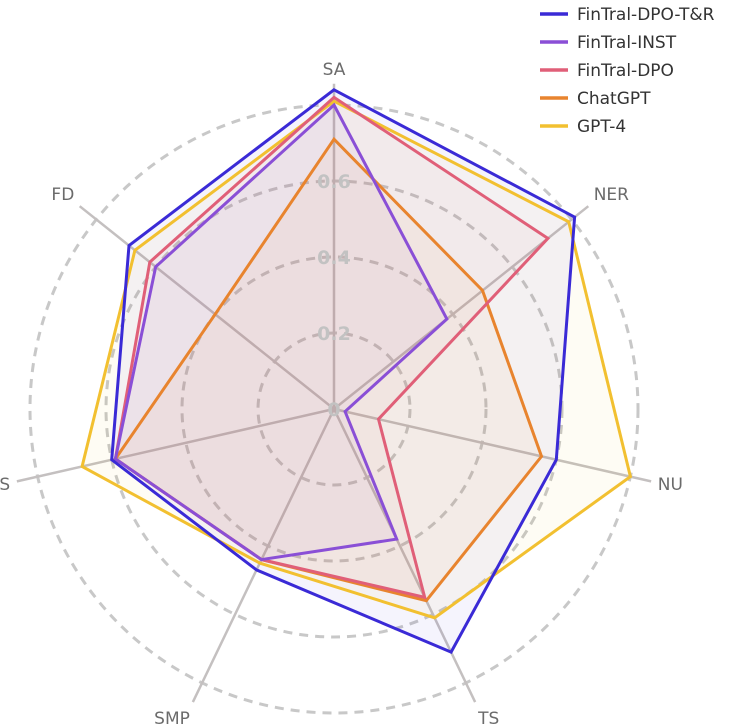  Describe the element at coordinates (488, 718) in the screenshot. I see `axis-label-ts: TS` at that location.